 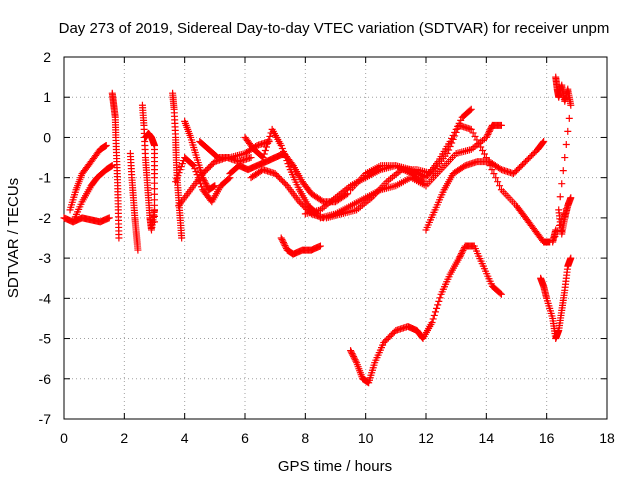 I want to click on series-arc-d, so click(x=115, y=165).